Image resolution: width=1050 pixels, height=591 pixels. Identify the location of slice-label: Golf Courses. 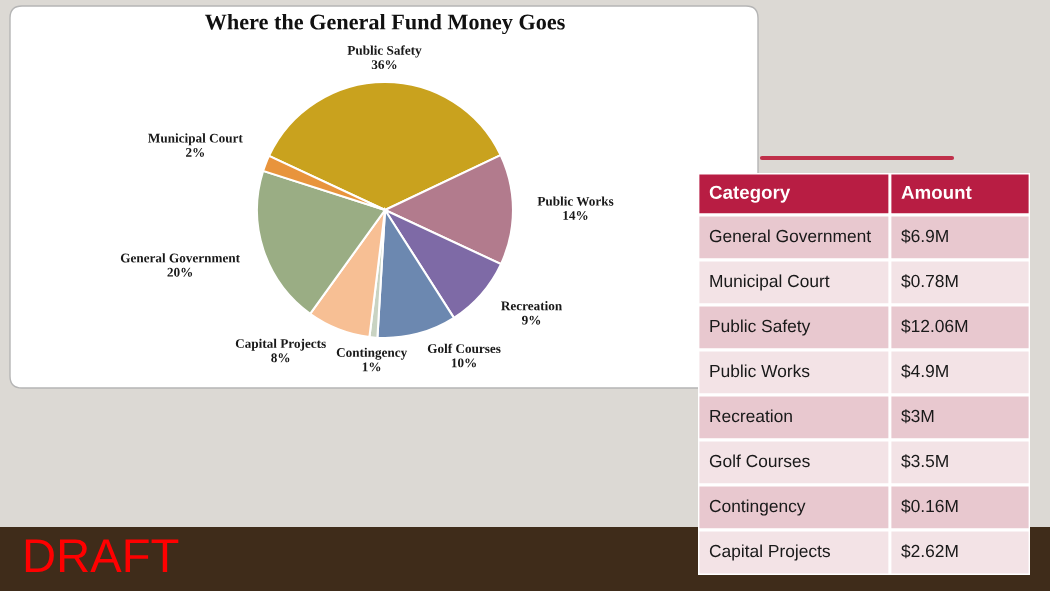
(464, 348).